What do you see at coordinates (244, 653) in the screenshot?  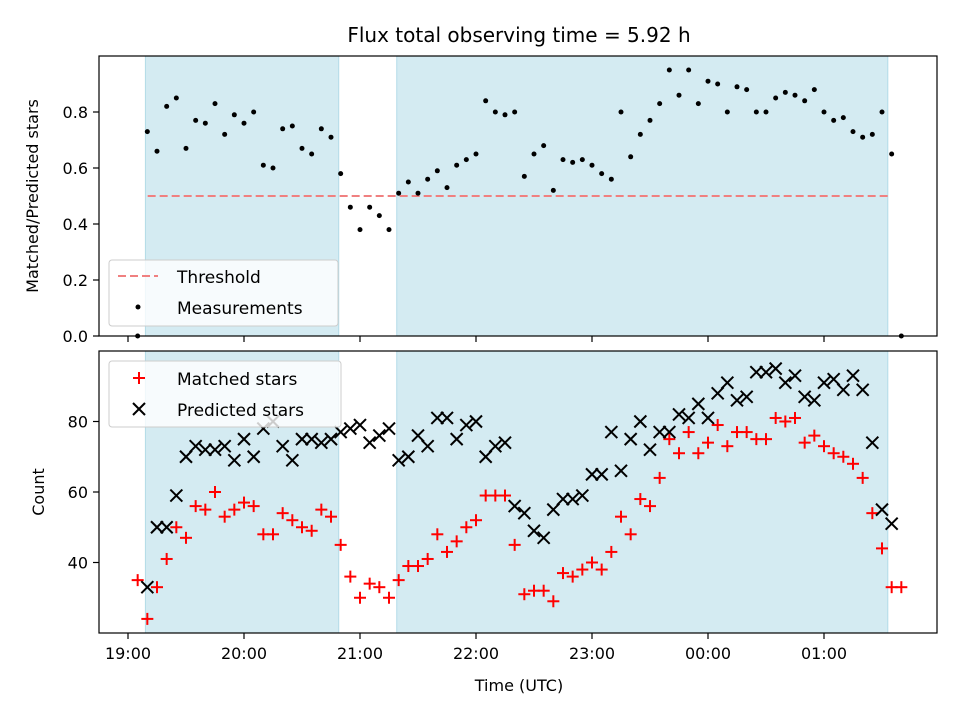 I see `x-tick-label: 20:00` at bounding box center [244, 653].